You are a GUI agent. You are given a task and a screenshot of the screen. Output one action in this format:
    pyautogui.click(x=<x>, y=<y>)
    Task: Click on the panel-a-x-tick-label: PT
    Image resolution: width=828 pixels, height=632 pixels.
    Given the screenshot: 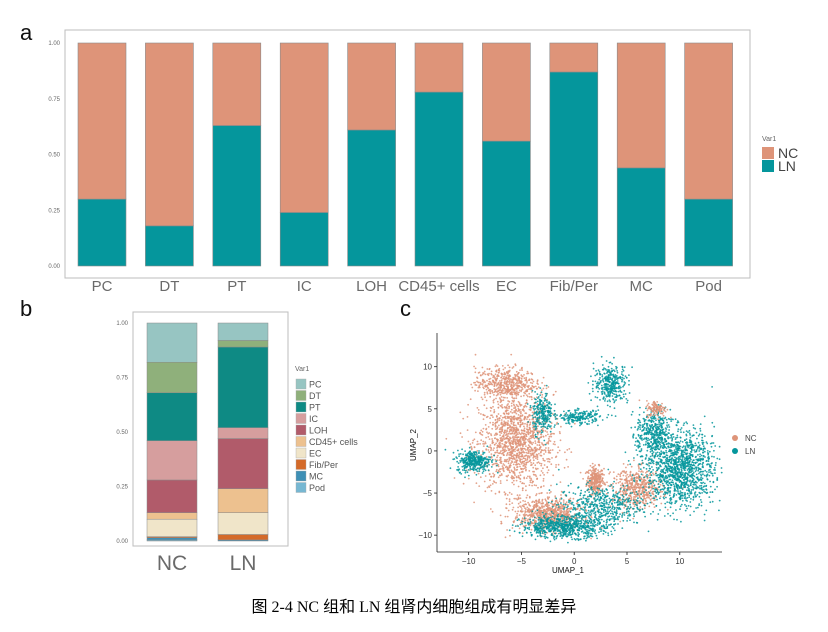 What is the action you would take?
    pyautogui.click(x=236, y=286)
    